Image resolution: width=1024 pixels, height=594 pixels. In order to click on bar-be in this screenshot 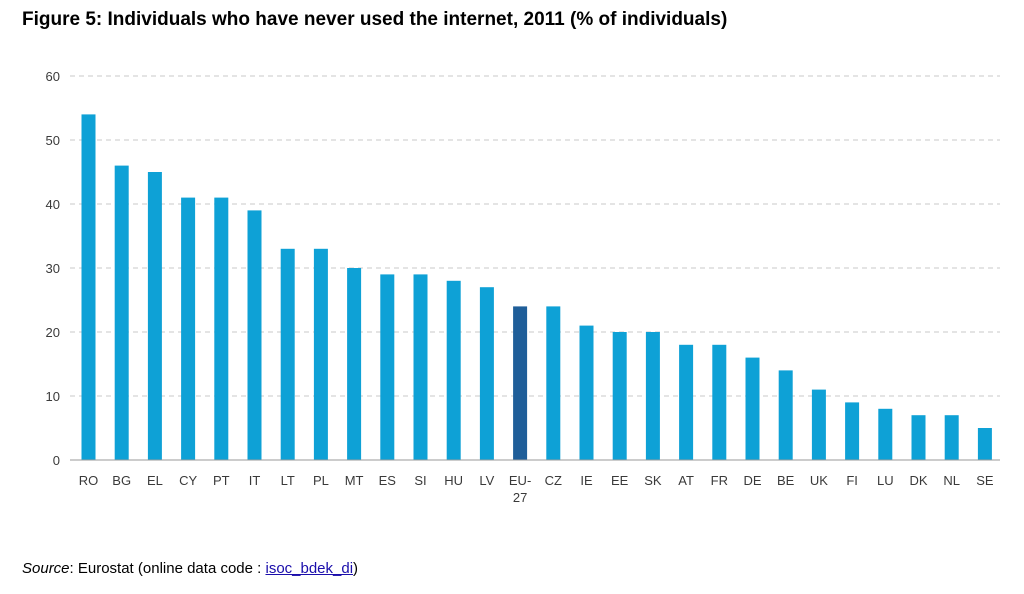, I will do `click(785, 415)`.